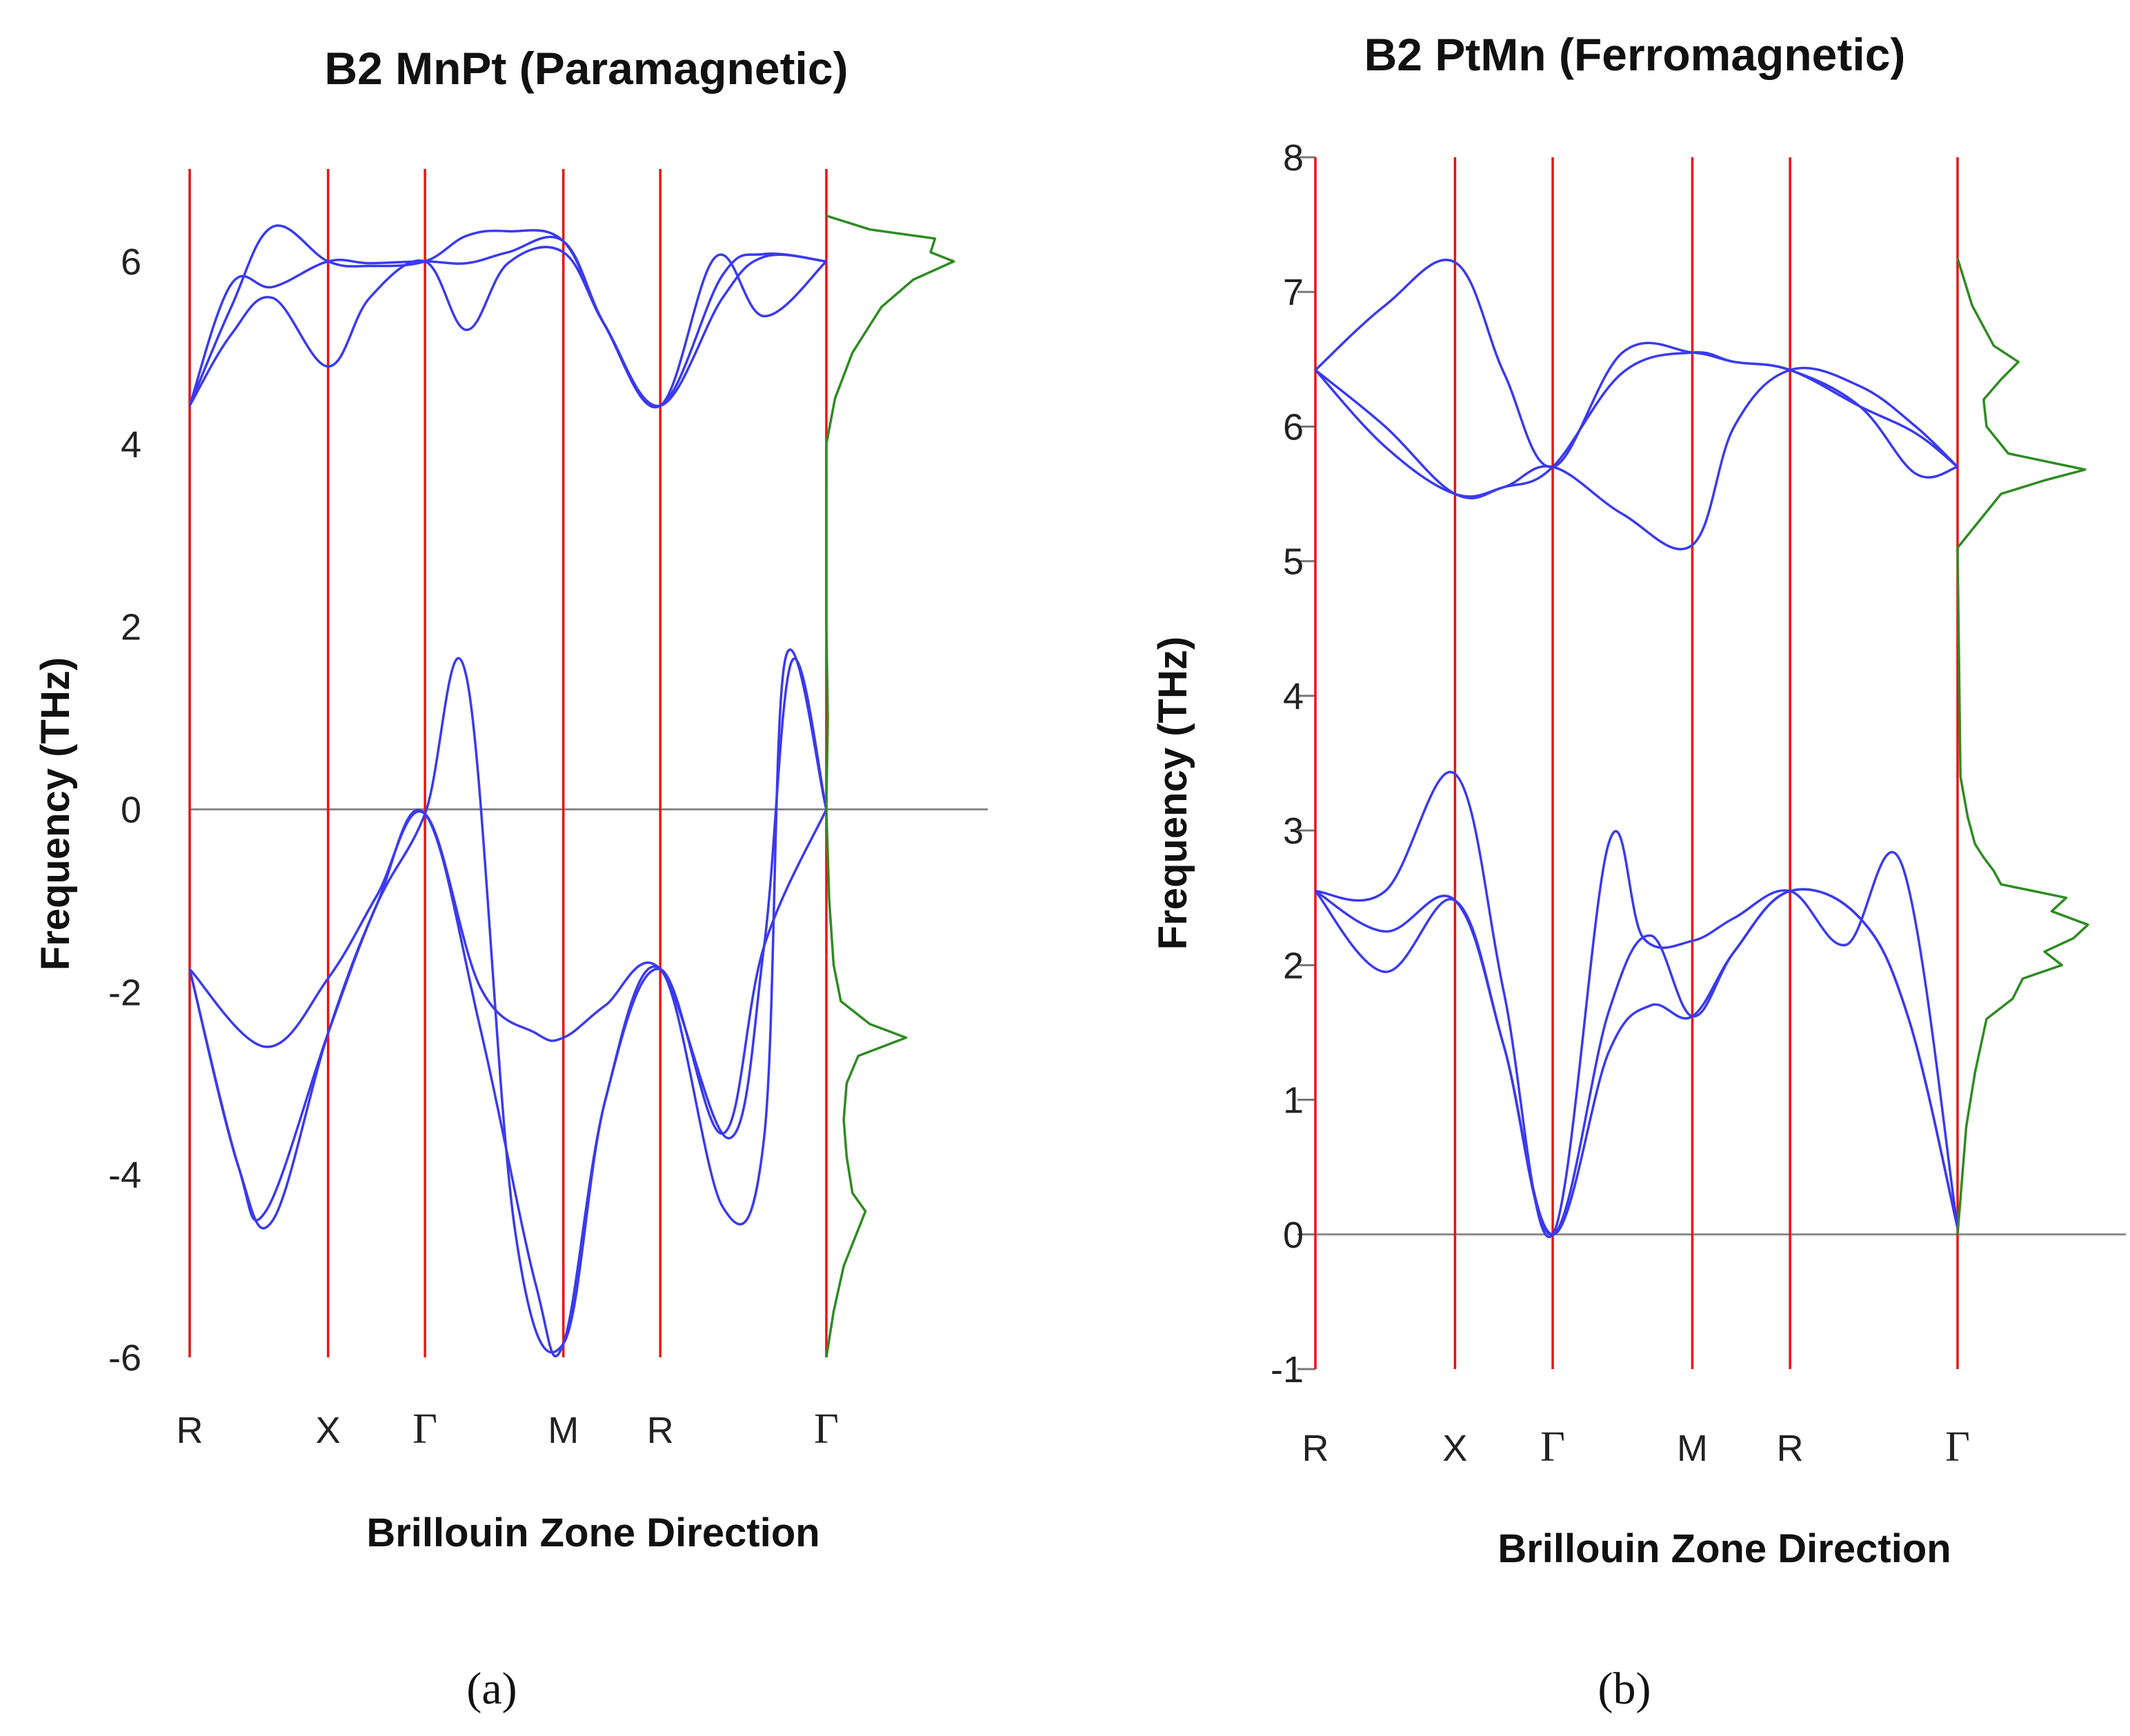  What do you see at coordinates (1724, 1549) in the screenshot?
I see `panel-b-x-axis-label: Brillouin Zone Direction` at bounding box center [1724, 1549].